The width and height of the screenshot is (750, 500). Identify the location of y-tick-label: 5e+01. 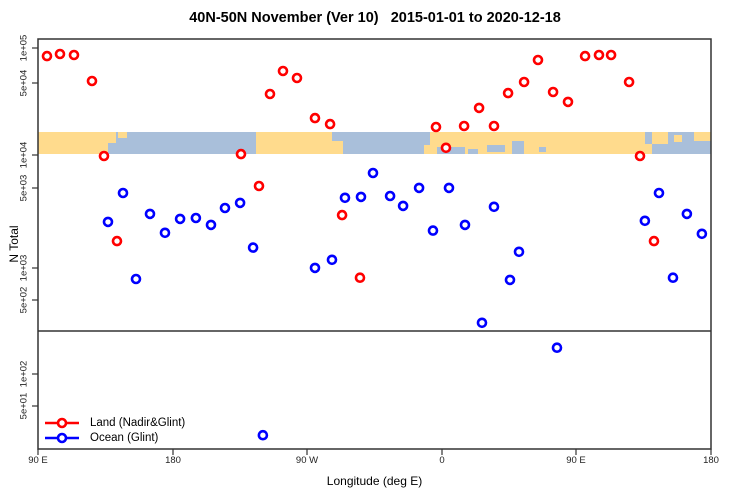
(24, 406).